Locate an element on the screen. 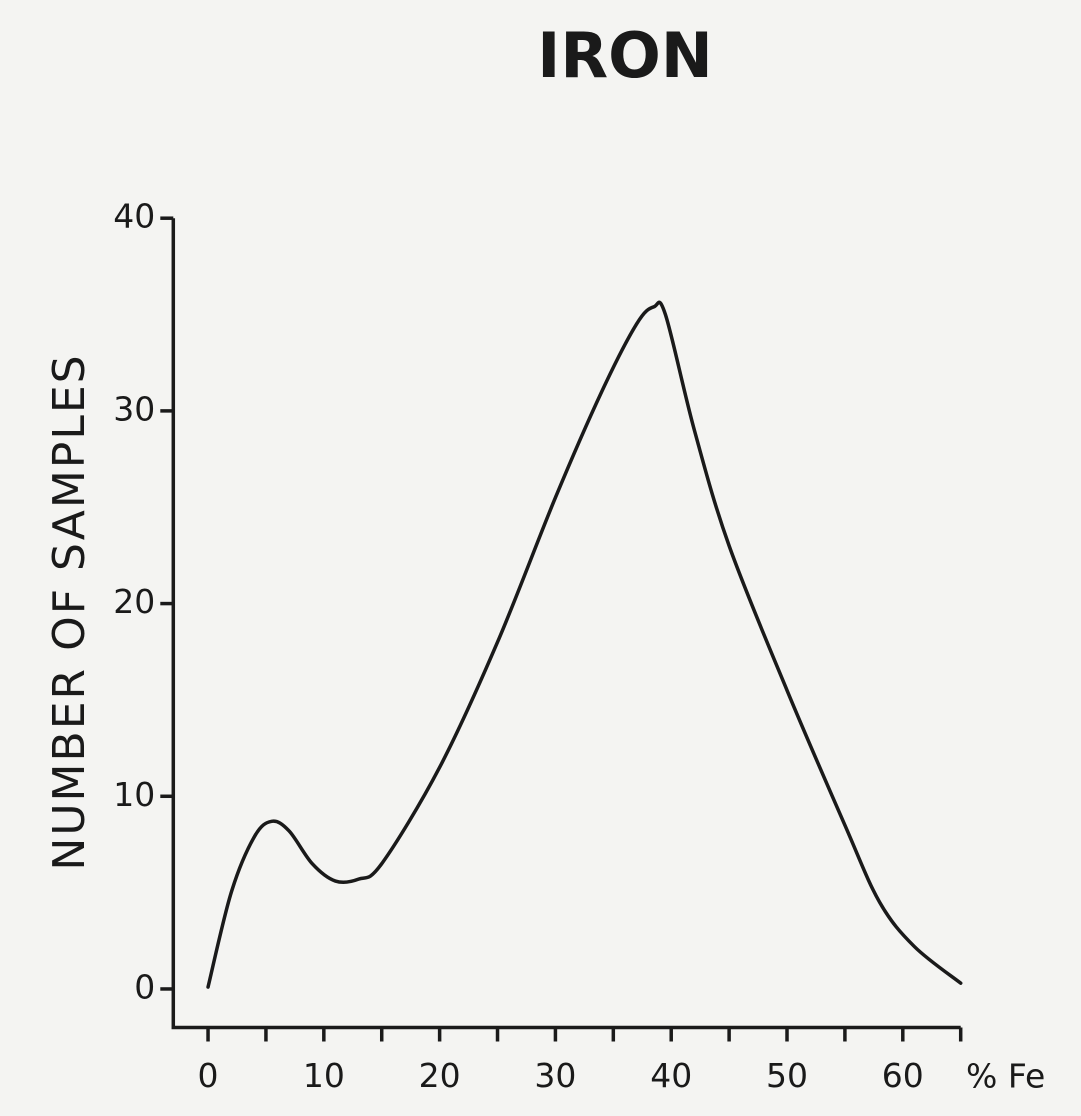 This screenshot has width=1081, height=1116. x-tick-label: 40 is located at coordinates (671, 1075).